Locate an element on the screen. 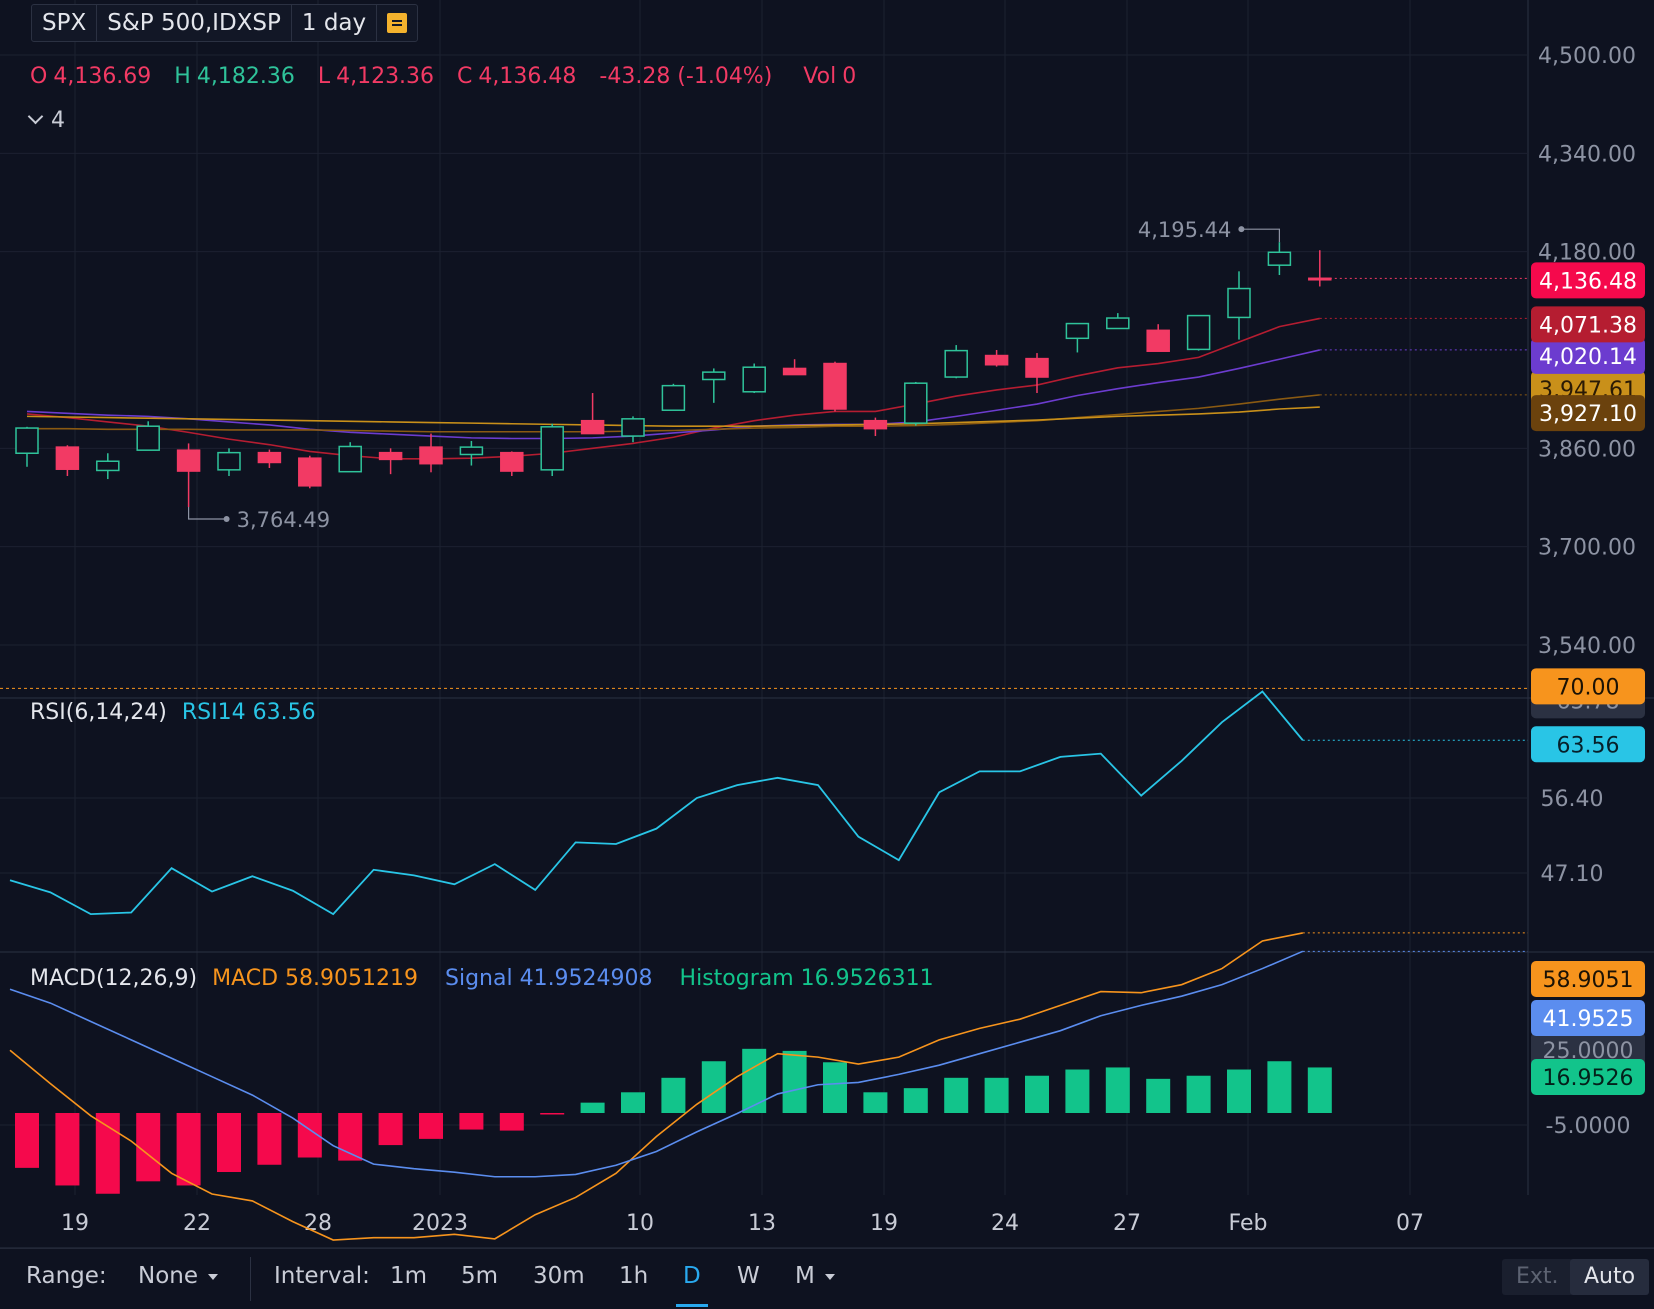 The image size is (1654, 1309). low-marker-dot is located at coordinates (226, 519).